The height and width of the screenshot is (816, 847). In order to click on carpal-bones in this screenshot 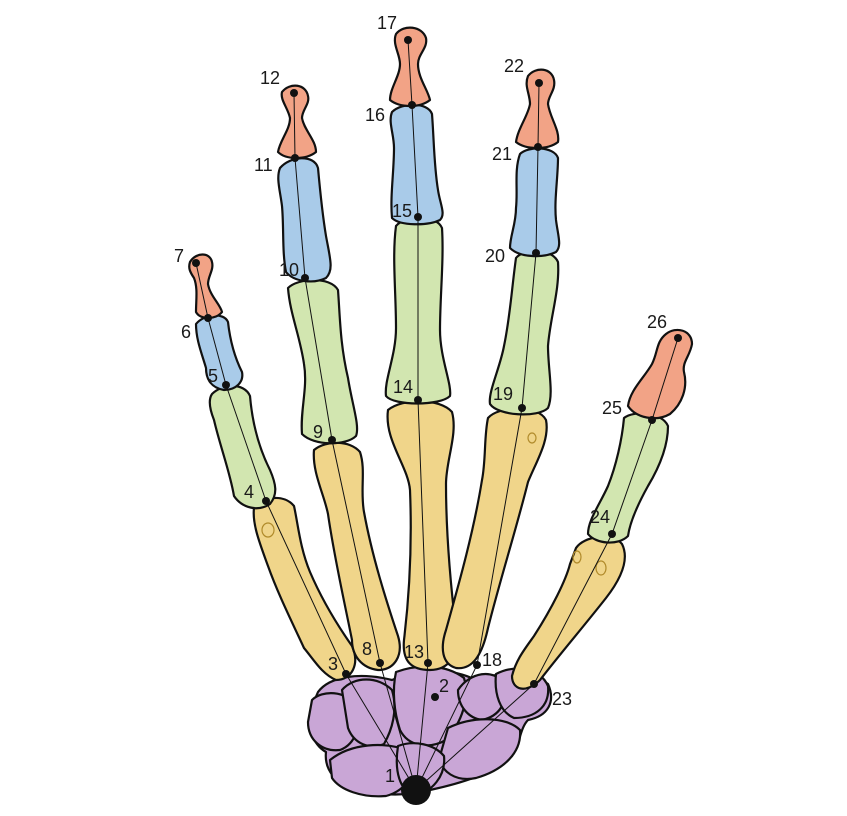, I will do `click(429, 731)`.